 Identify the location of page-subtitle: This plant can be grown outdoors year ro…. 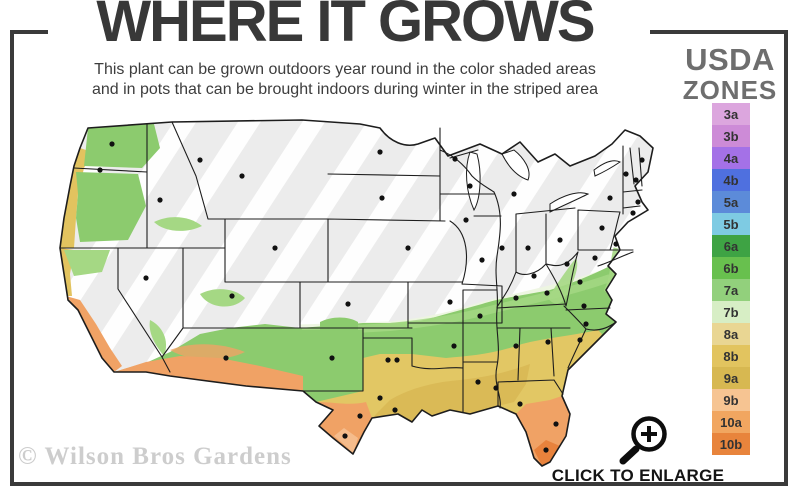
(345, 79).